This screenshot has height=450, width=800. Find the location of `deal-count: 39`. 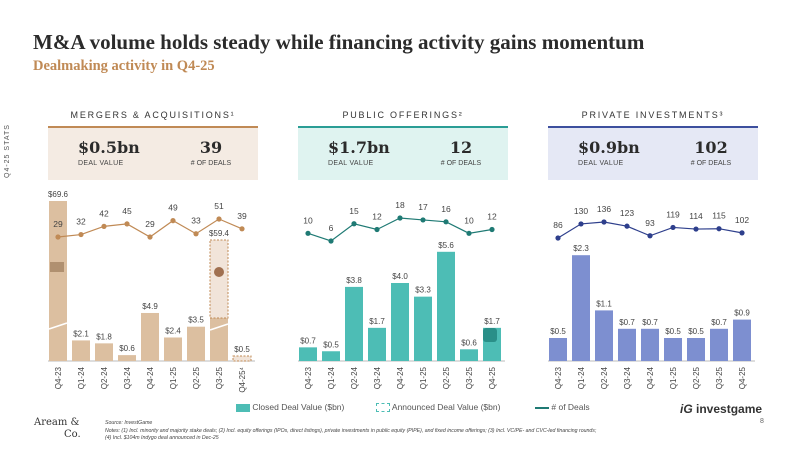

deal-count: 39 is located at coordinates (211, 147).